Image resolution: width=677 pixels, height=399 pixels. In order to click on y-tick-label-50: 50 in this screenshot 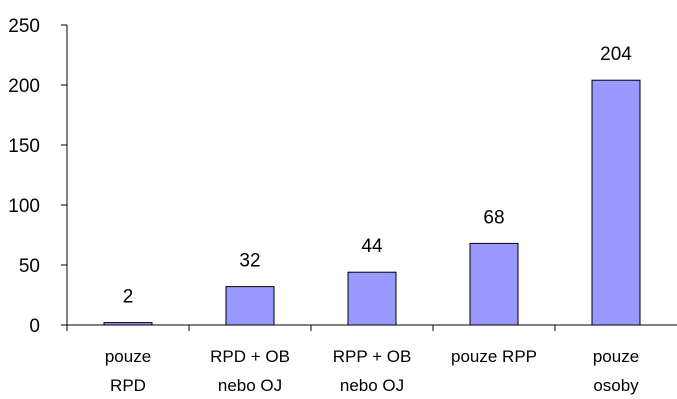, I will do `click(29, 266)`.